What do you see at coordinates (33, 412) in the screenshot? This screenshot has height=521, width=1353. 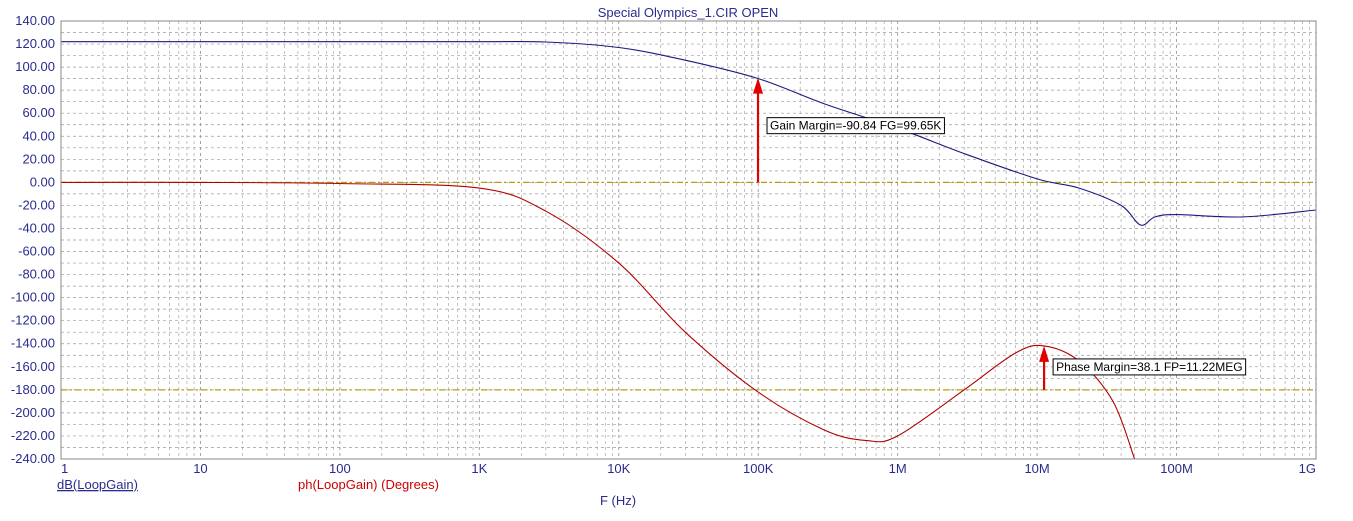 I see `y-tick-label: -200.00` at bounding box center [33, 412].